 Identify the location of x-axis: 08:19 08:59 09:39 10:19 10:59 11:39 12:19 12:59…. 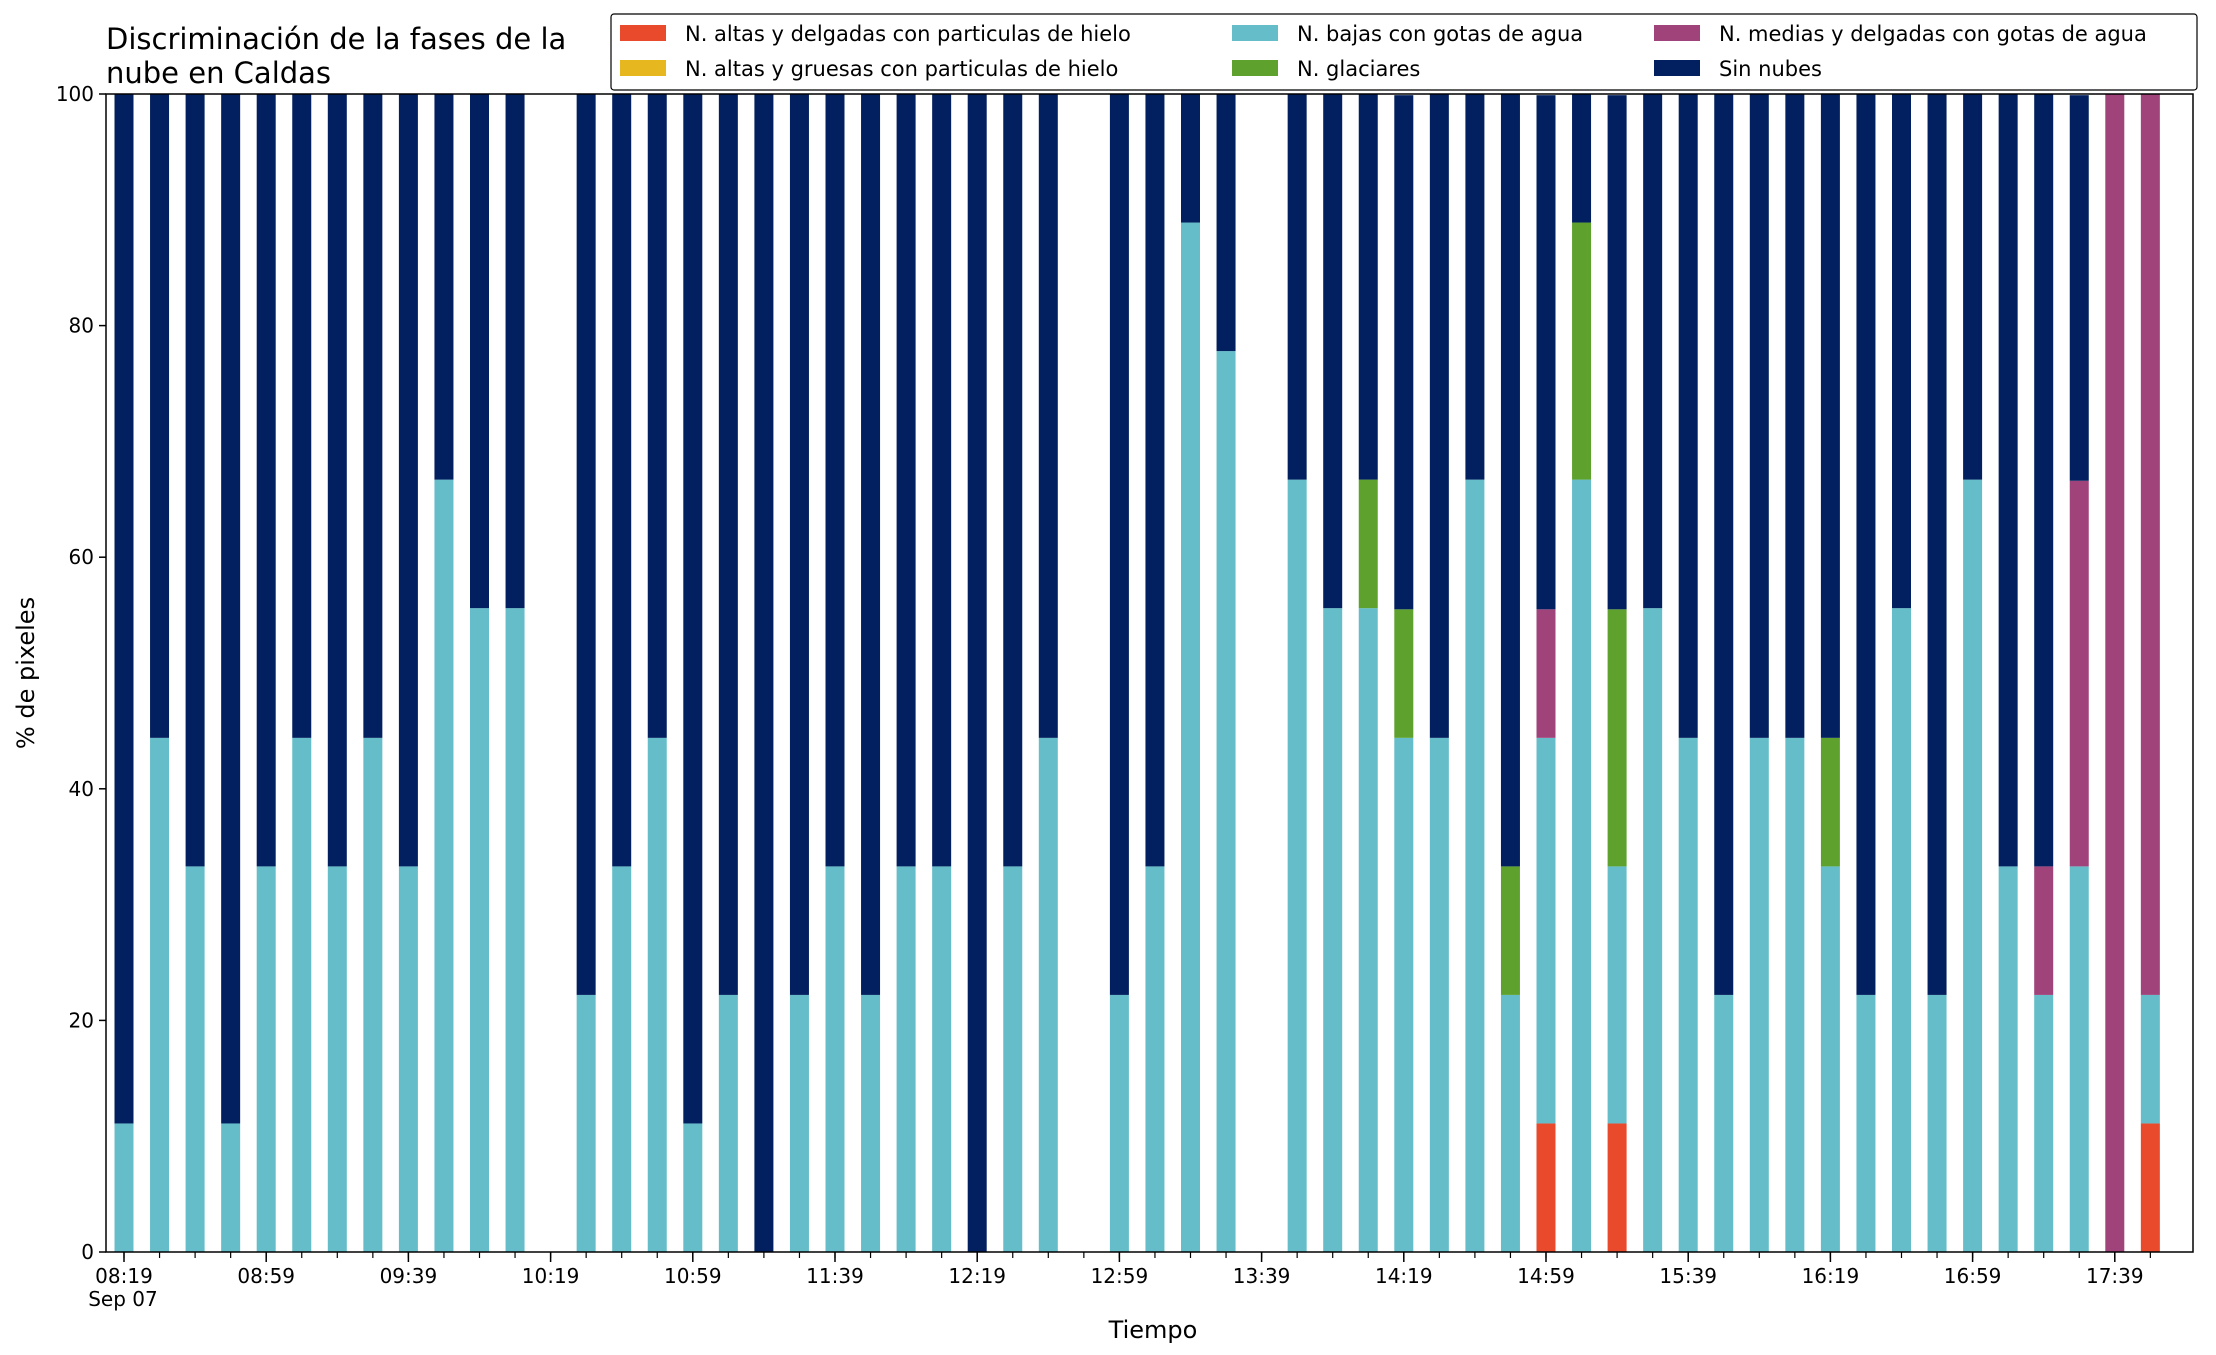
(1123, 1270).